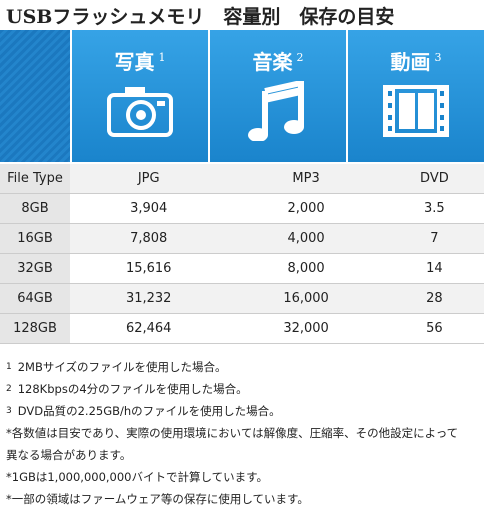 This screenshot has width=484, height=510. What do you see at coordinates (35, 238) in the screenshot?
I see `row-header: 16GB` at bounding box center [35, 238].